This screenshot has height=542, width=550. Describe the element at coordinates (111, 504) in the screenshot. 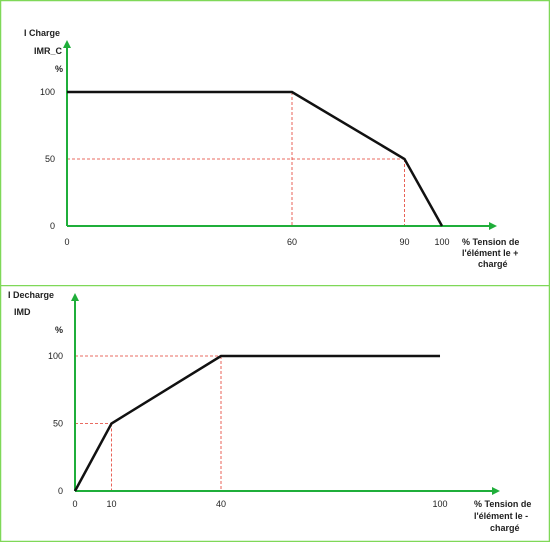

I see `x-tick-label: 10` at that location.